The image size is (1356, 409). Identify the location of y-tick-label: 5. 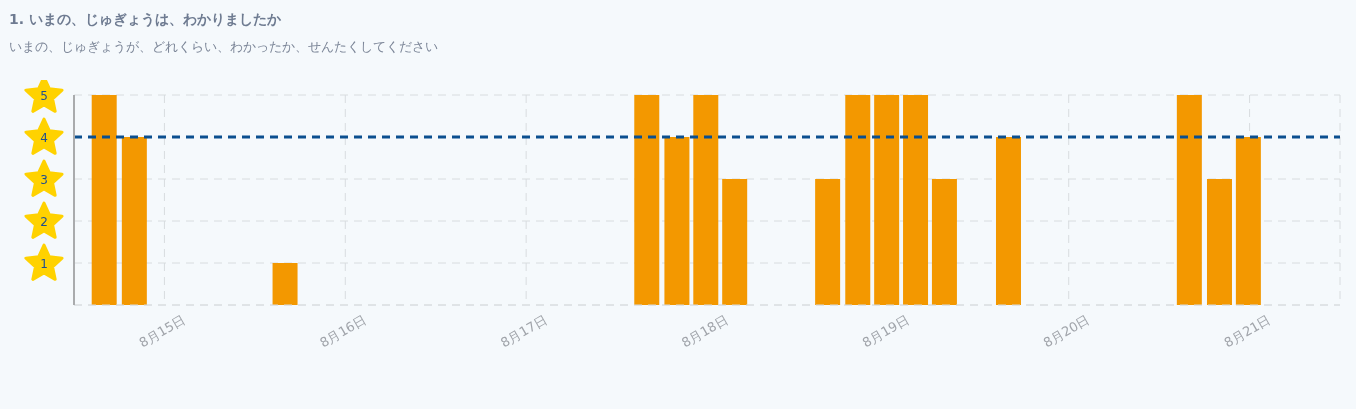
(44, 96).